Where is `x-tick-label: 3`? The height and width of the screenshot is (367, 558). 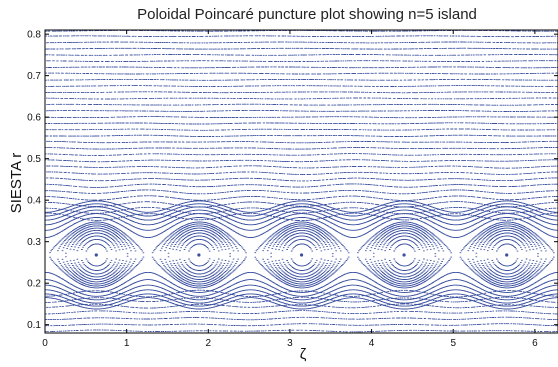 x-tick-label: 3 is located at coordinates (290, 343).